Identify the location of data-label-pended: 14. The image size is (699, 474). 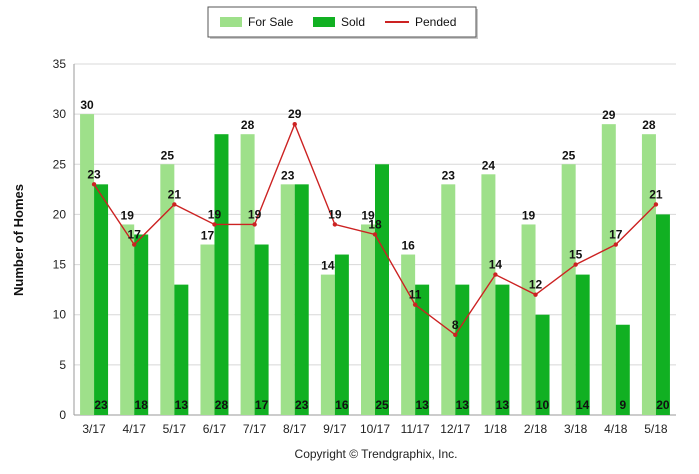
(496, 265).